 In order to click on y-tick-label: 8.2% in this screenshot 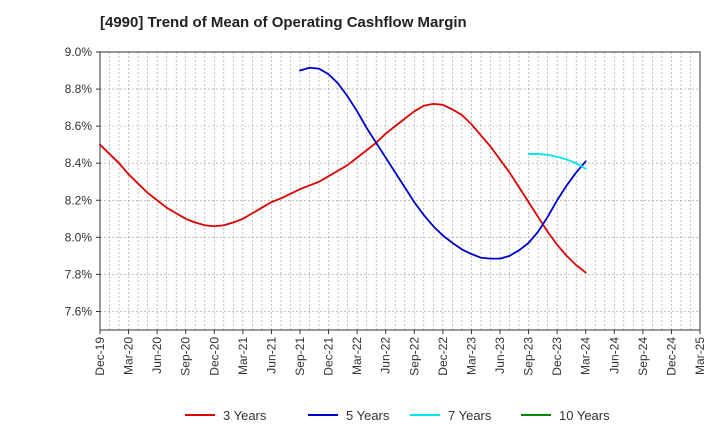, I will do `click(79, 200)`.